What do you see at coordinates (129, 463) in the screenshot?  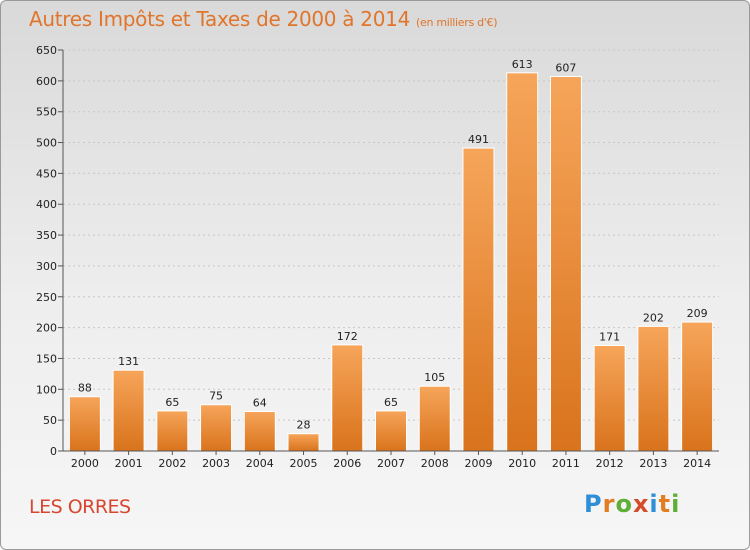 I see `x-tick-label-2001: 2001` at bounding box center [129, 463].